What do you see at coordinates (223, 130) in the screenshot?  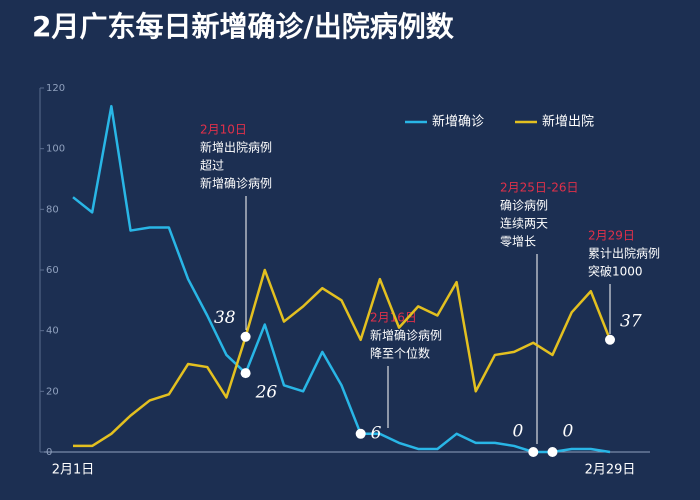 I see `annotation-date: 2月10日` at bounding box center [223, 130].